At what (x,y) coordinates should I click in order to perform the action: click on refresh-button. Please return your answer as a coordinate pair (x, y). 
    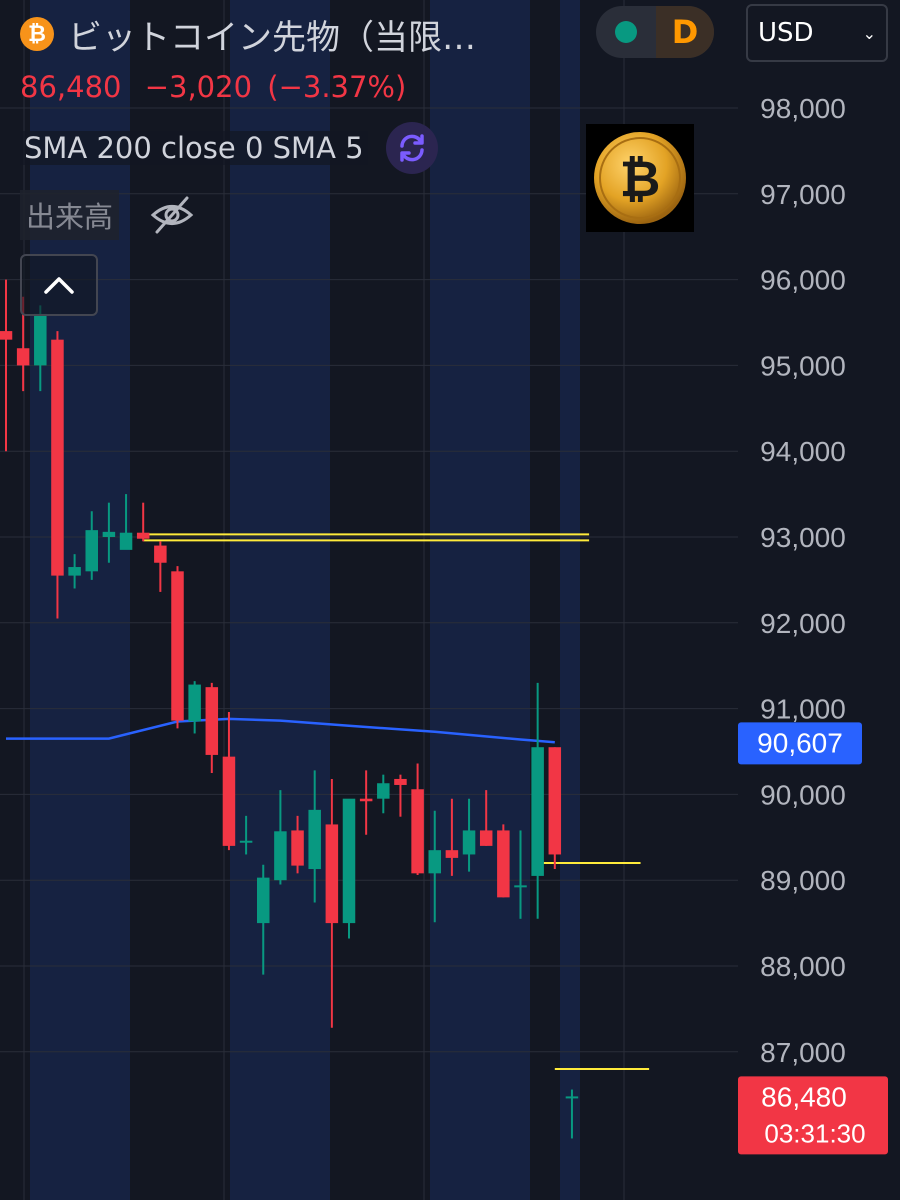
    Looking at the image, I should click on (411, 148).